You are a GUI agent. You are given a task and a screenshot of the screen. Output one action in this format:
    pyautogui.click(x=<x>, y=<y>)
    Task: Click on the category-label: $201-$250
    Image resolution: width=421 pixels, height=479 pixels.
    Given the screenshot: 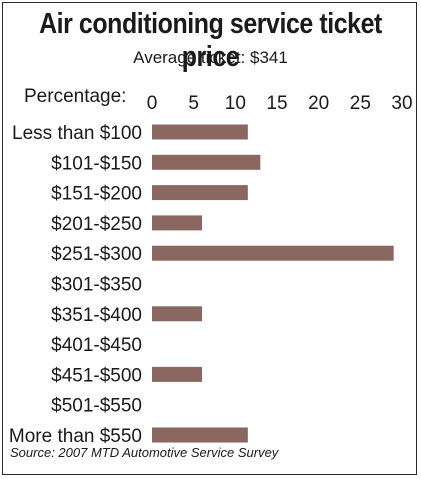 What is the action you would take?
    pyautogui.click(x=96, y=224)
    